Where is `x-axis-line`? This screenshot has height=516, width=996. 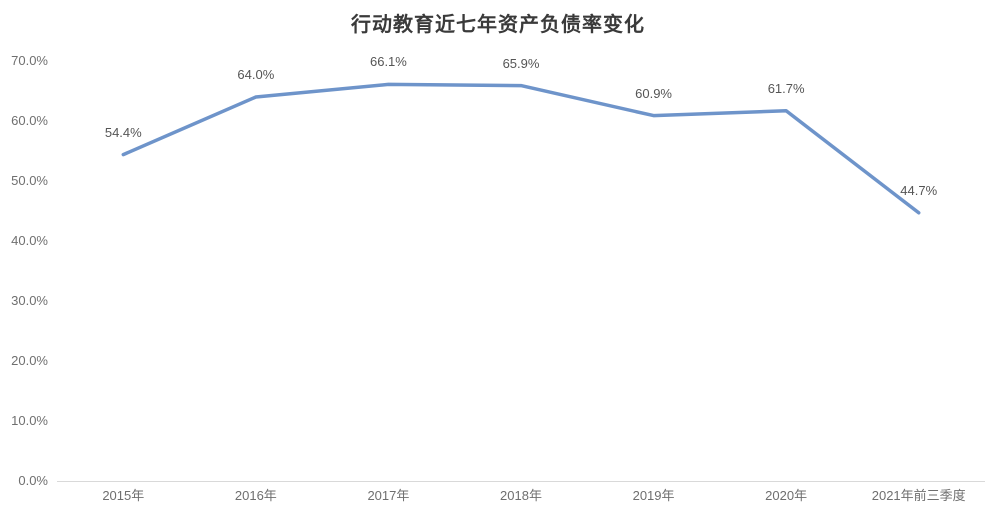 x-axis-line is located at coordinates (521, 481).